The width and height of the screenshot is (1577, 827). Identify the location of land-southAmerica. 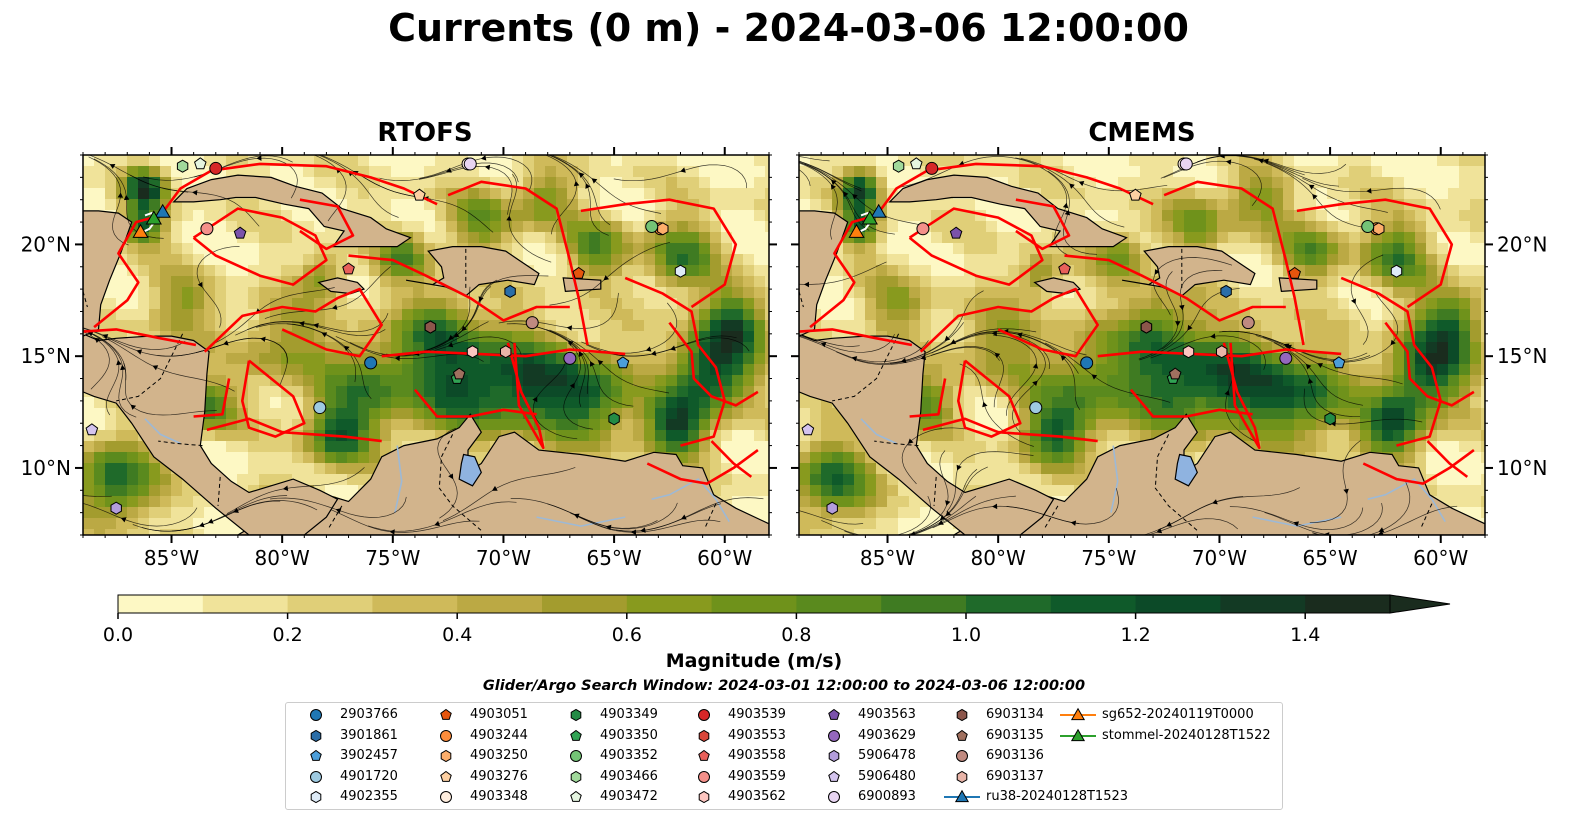
(502, 474).